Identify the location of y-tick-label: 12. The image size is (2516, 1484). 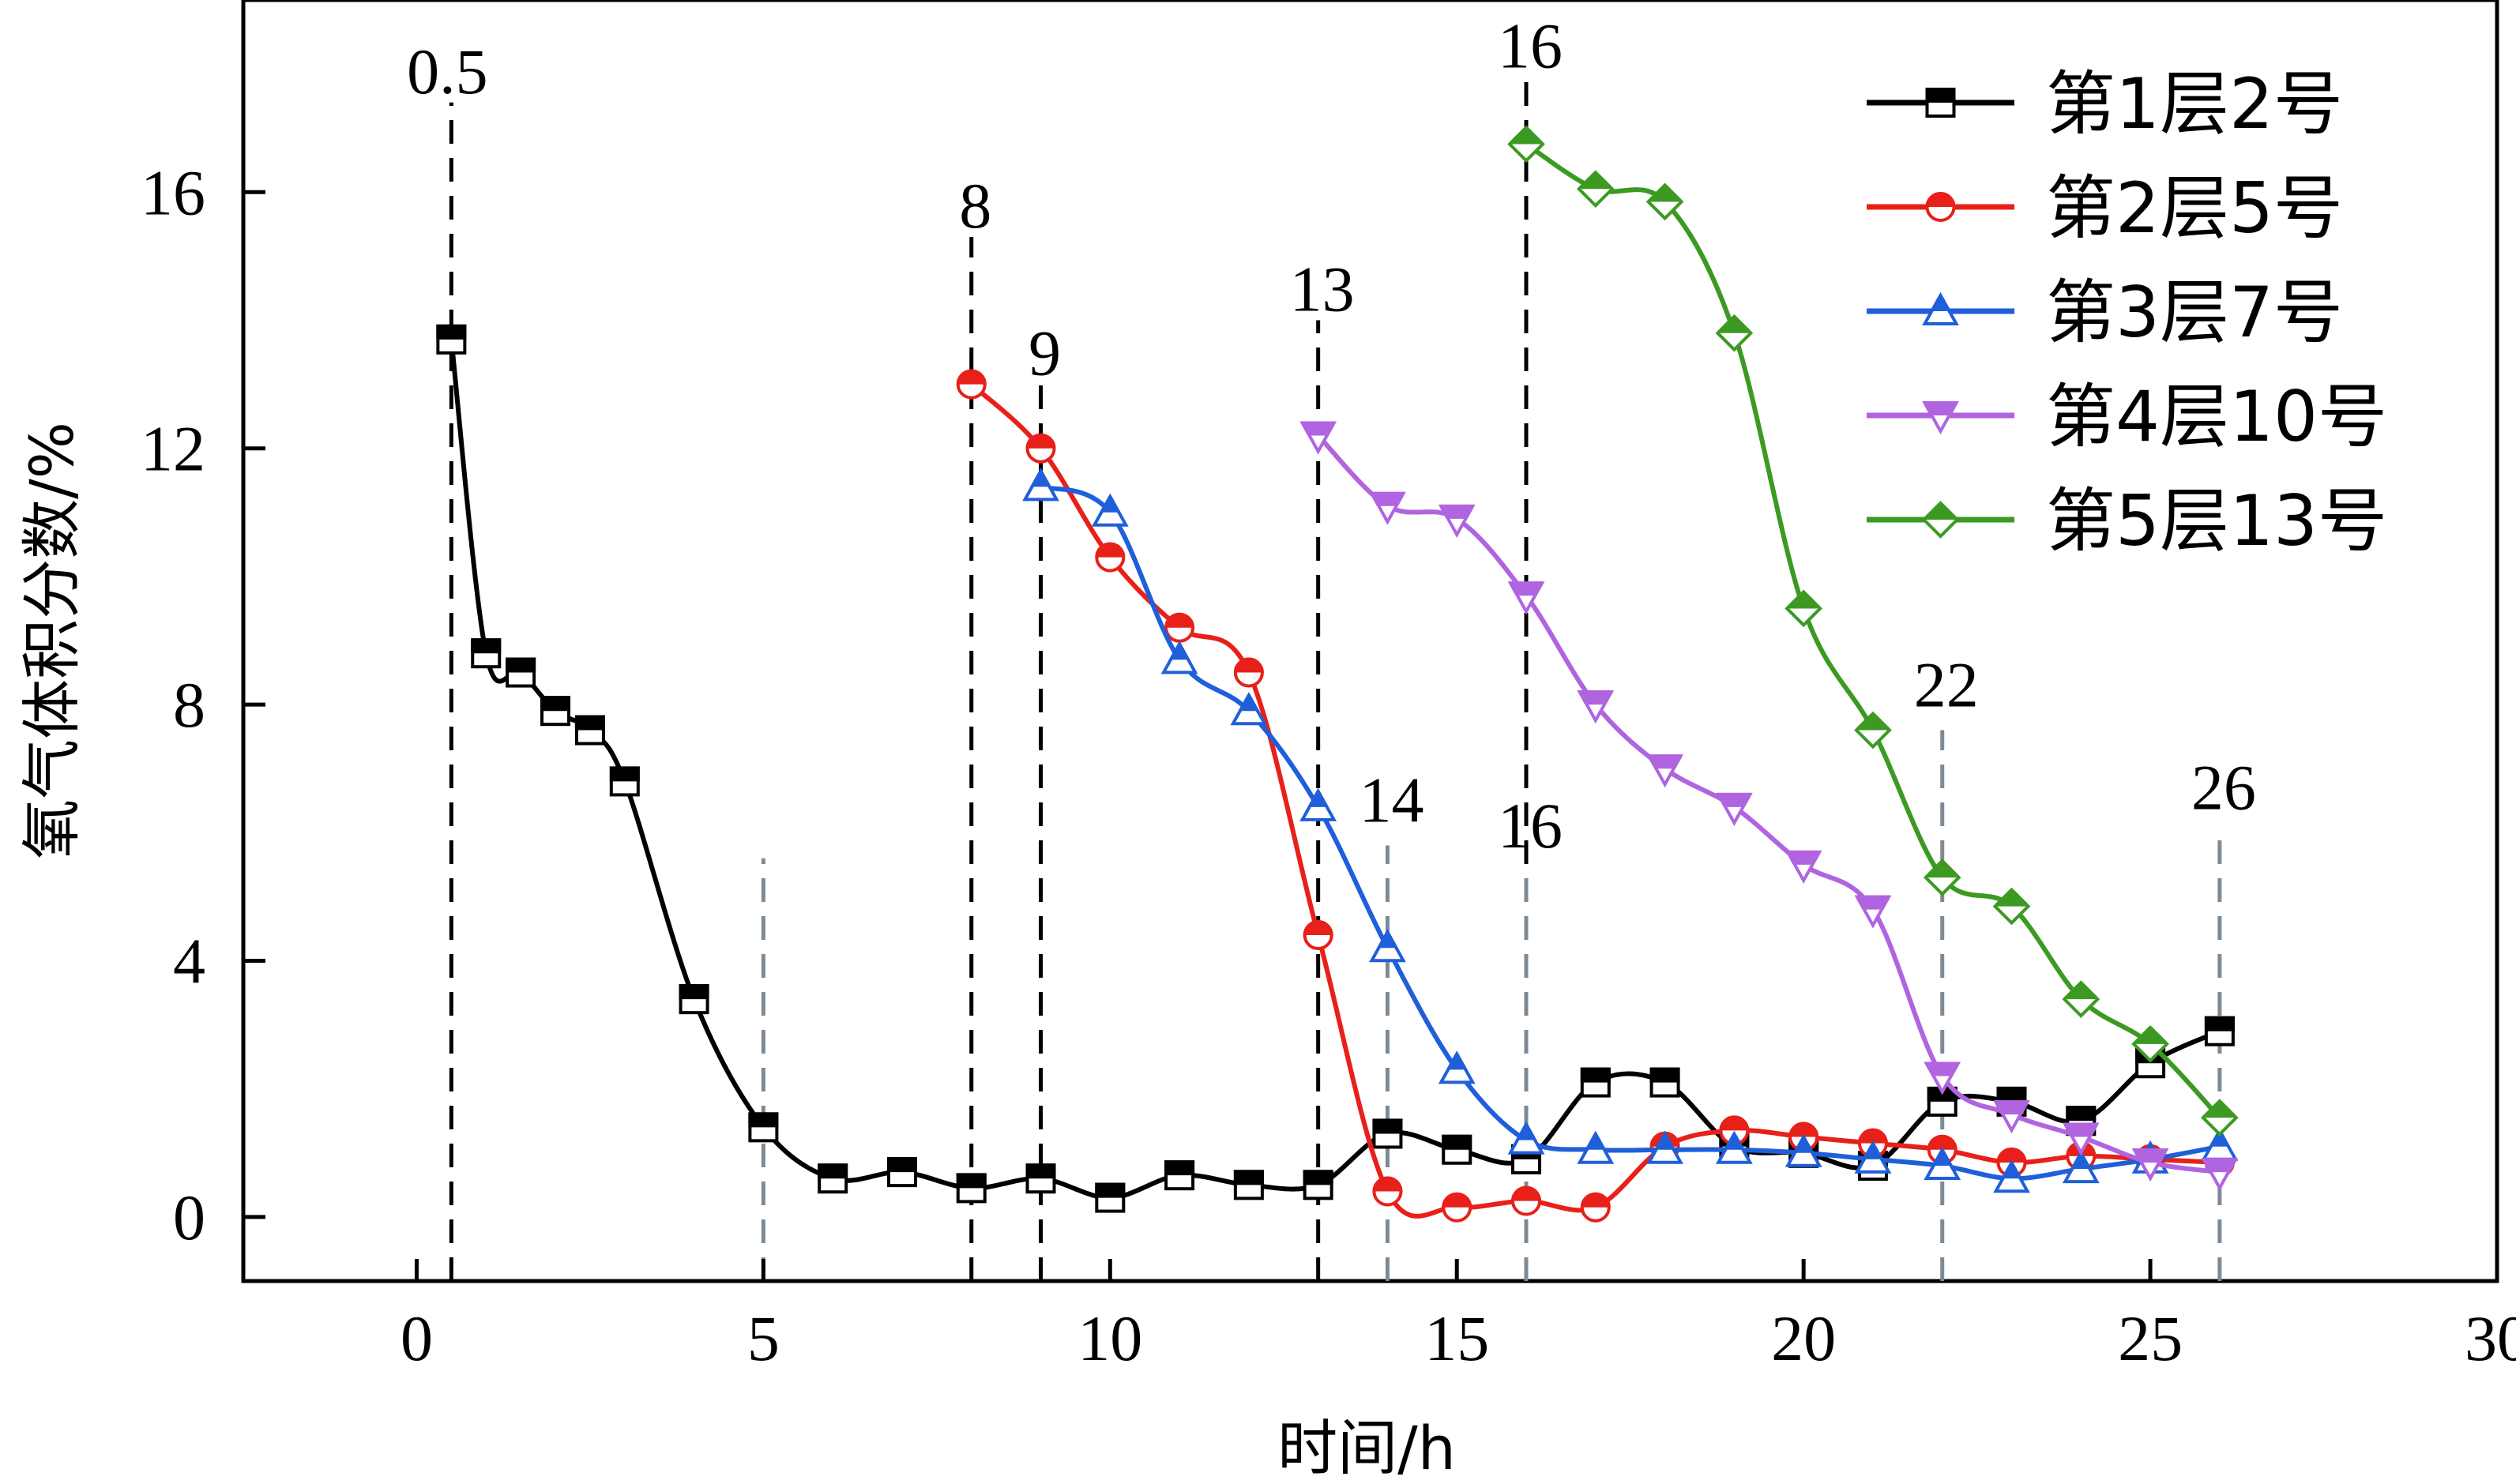
(173, 449).